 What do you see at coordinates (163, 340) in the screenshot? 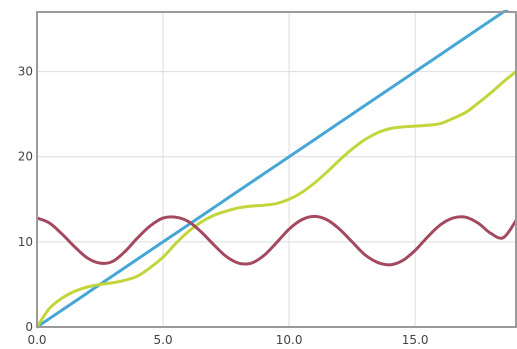
I see `x-tick-label: 5.0` at bounding box center [163, 340].